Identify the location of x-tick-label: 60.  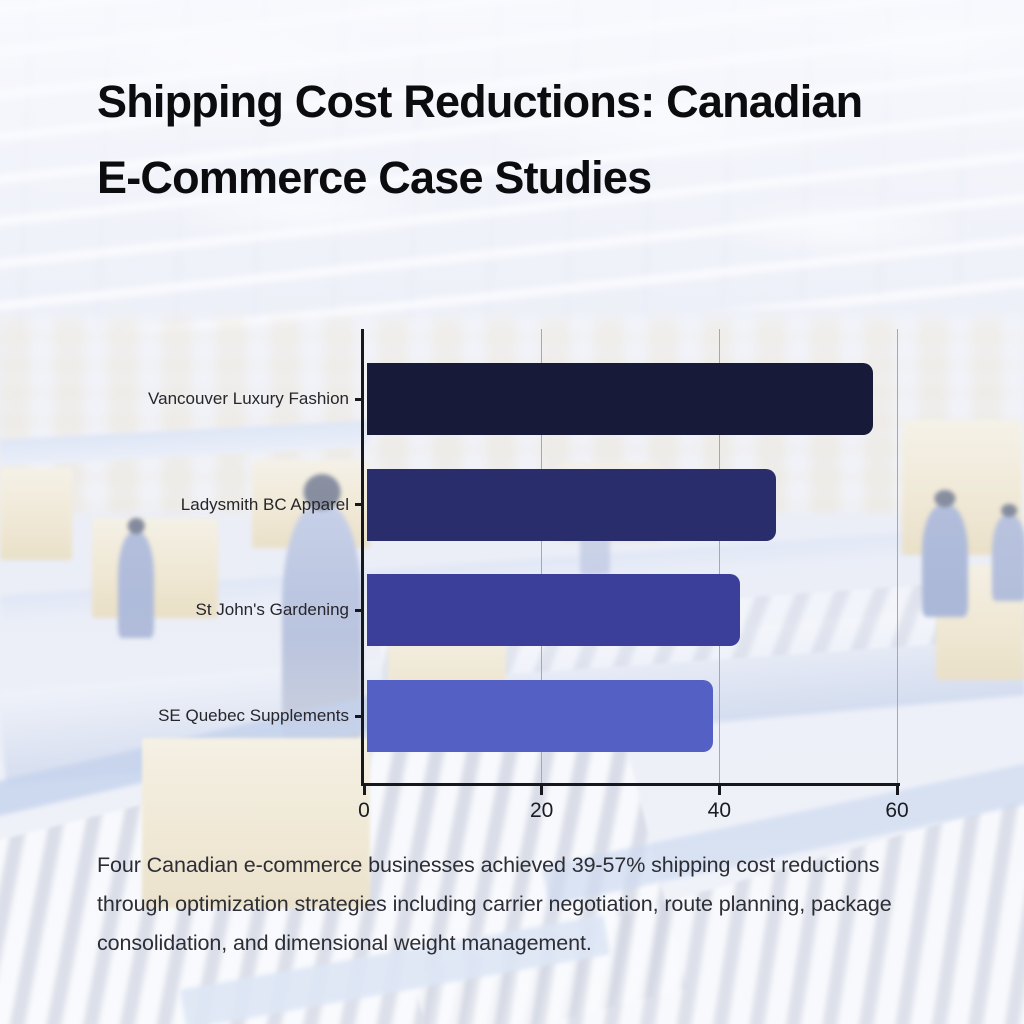
(897, 810).